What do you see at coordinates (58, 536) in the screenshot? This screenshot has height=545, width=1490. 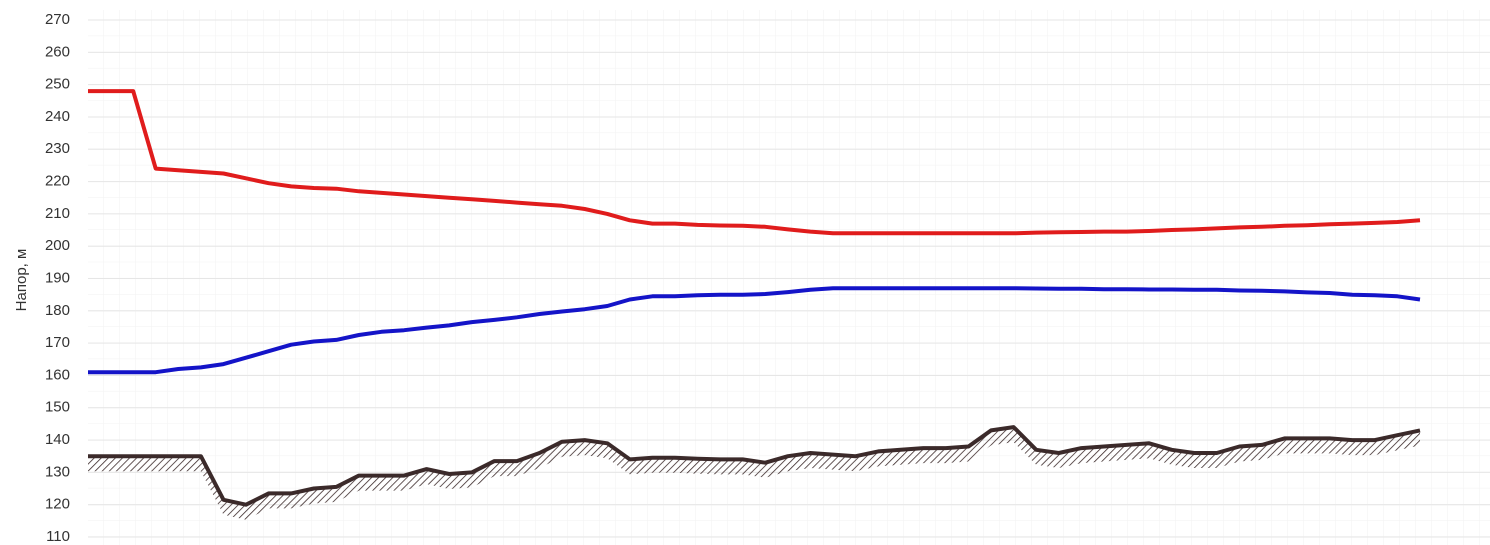 I see `y-tick-label: 110` at bounding box center [58, 536].